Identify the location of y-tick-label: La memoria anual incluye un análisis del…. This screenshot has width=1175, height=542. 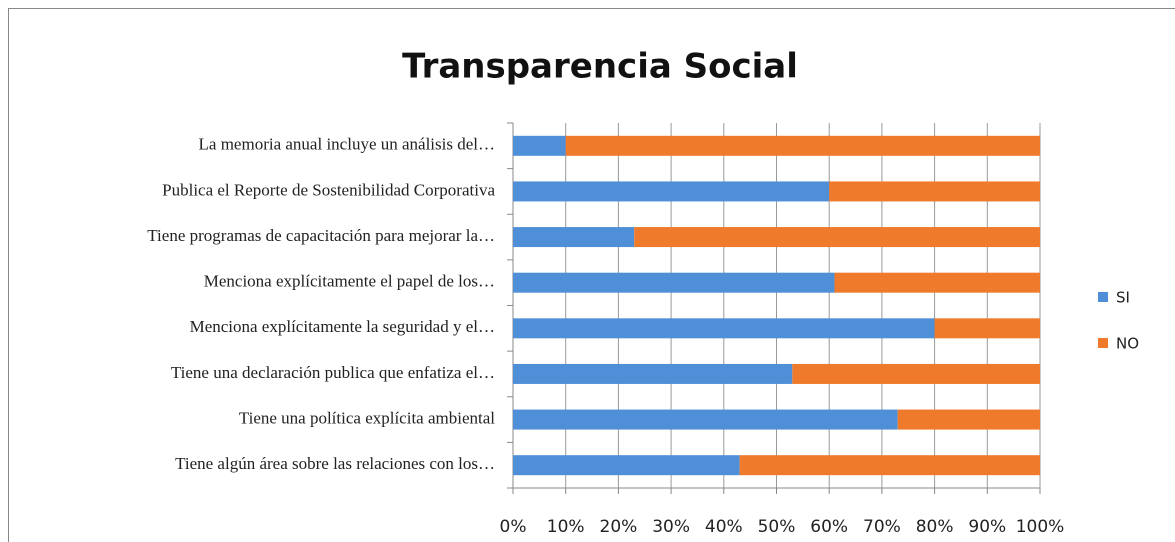
(347, 144).